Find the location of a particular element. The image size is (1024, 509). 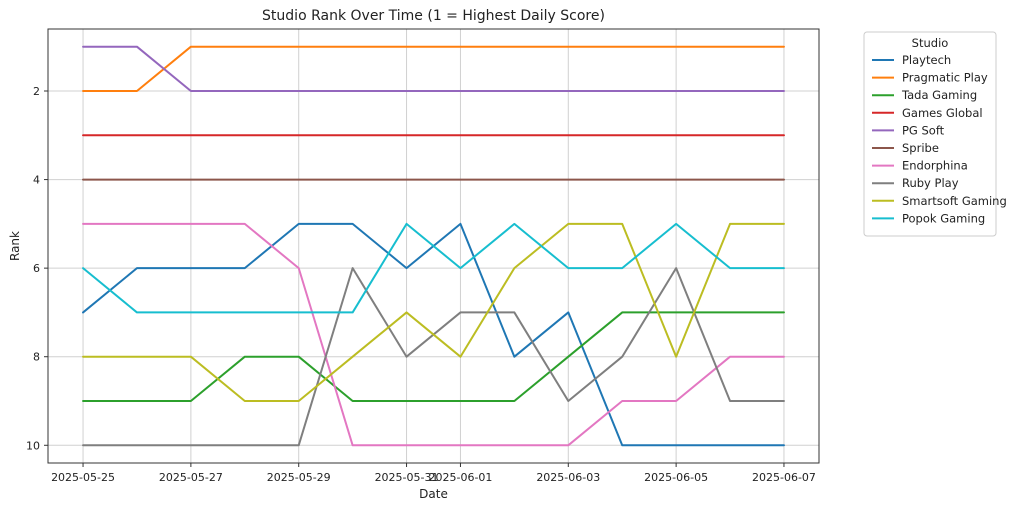

x-tick-label: 2025-05-25 is located at coordinates (83, 477).